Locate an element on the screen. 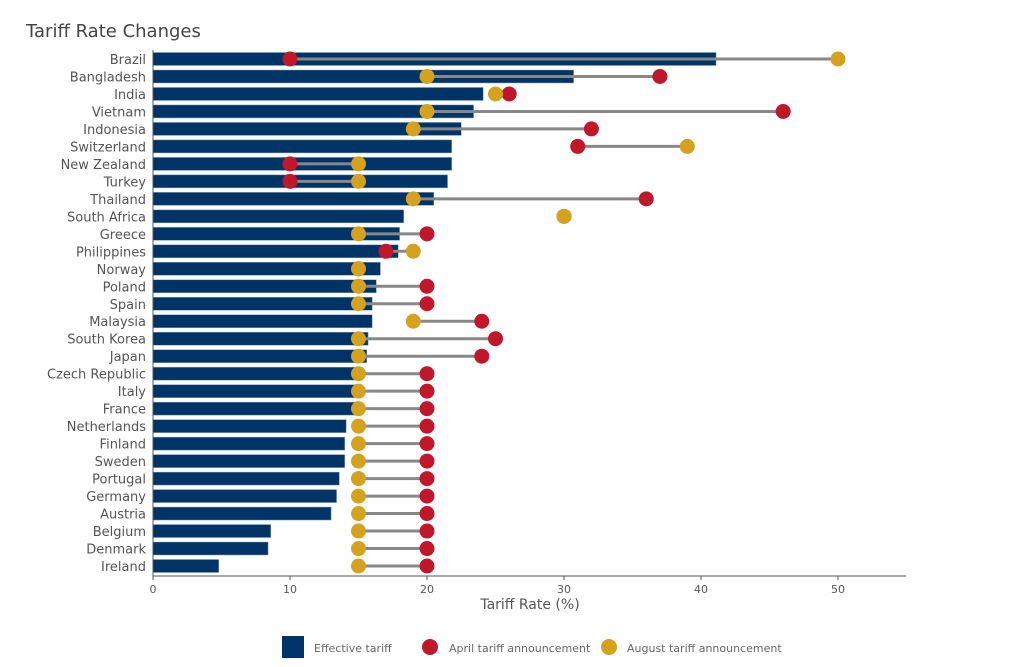 The width and height of the screenshot is (1024, 667). row-south-korea: South Korea is located at coordinates (285, 339).